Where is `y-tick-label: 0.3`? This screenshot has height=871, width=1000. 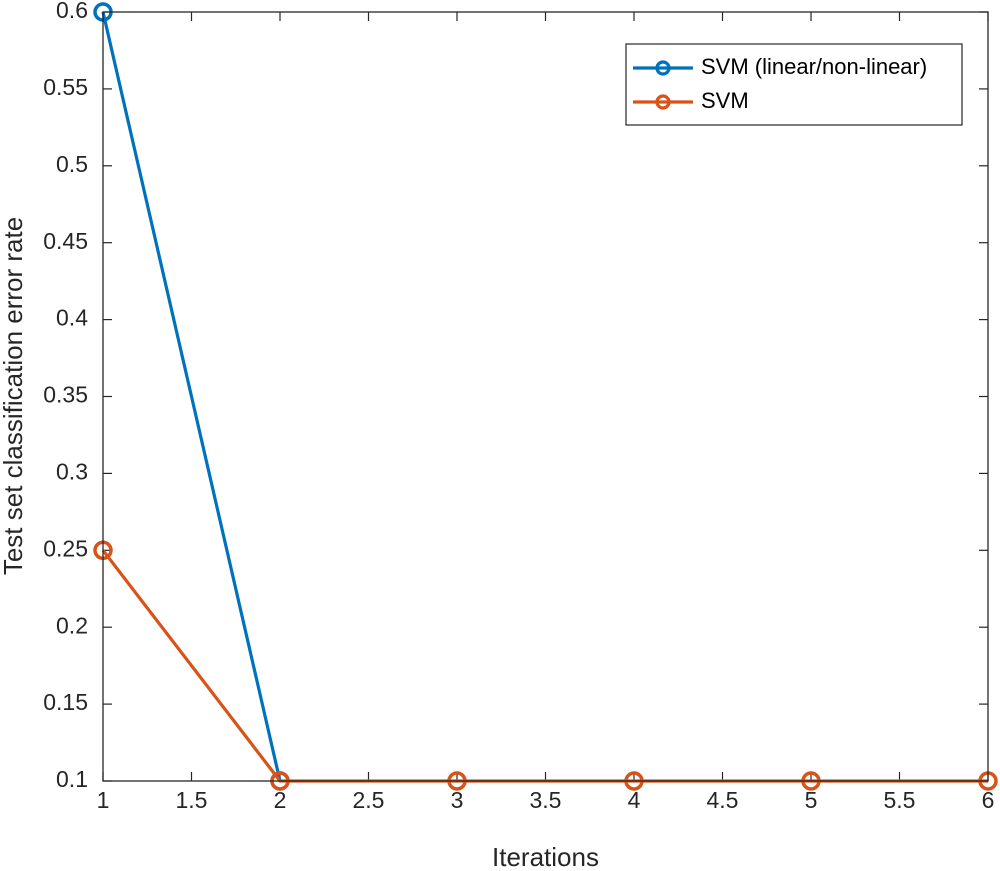
y-tick-label: 0.3 is located at coordinates (72, 471).